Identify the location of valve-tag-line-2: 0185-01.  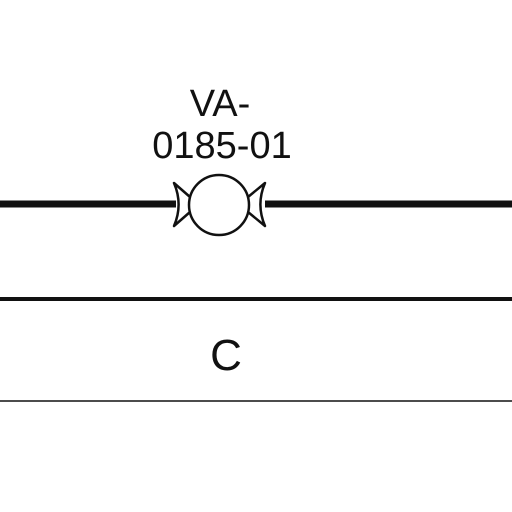
(221, 146).